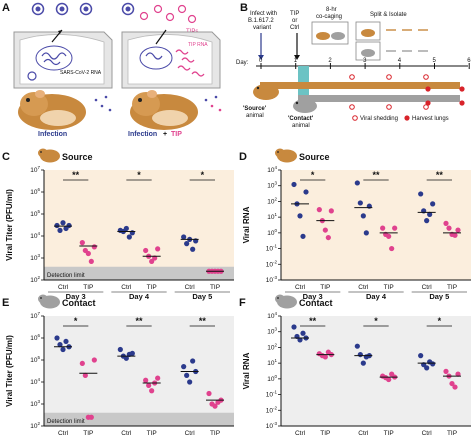  I want to click on hamster-right, so click(176, 110).